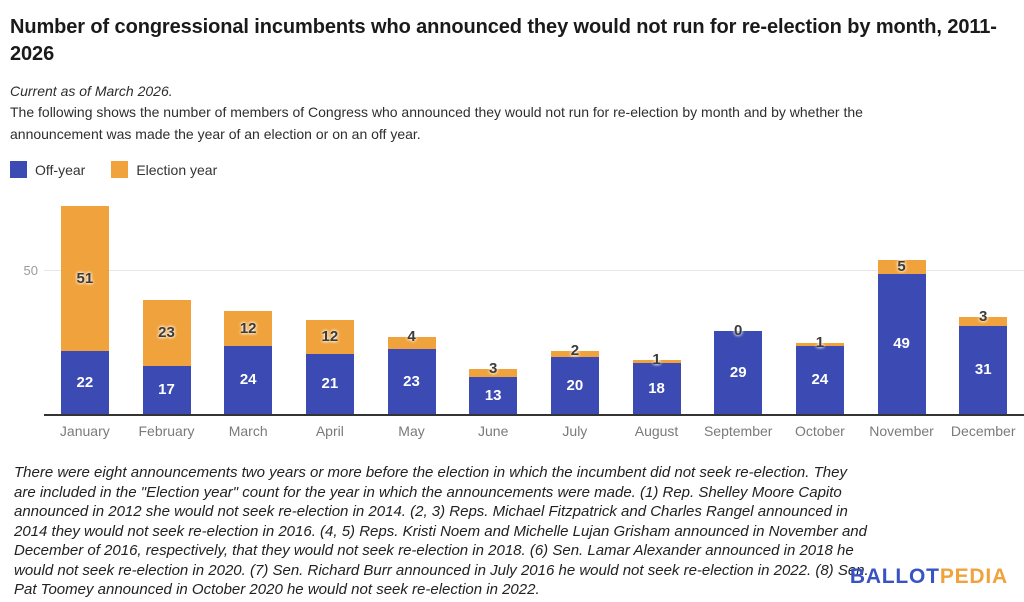  I want to click on off-year-value-label: 49, so click(901, 344).